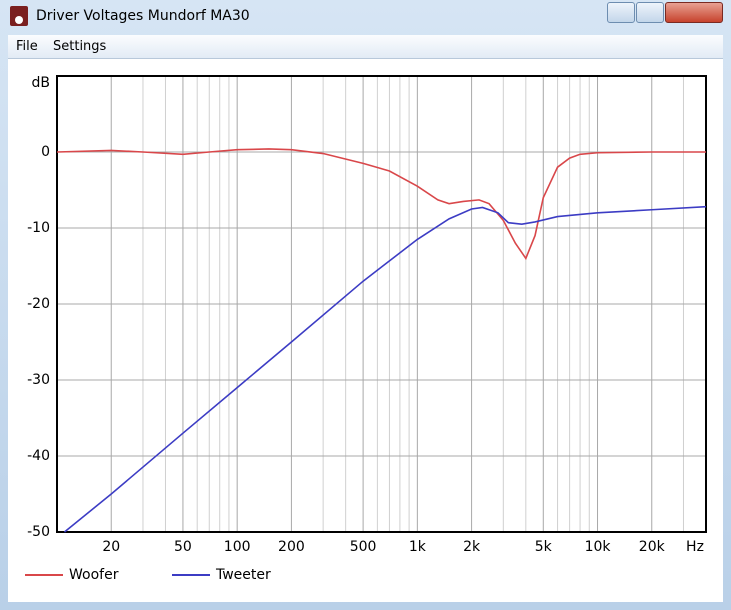 The height and width of the screenshot is (610, 731). I want to click on x-axis-label: Hz, so click(695, 547).